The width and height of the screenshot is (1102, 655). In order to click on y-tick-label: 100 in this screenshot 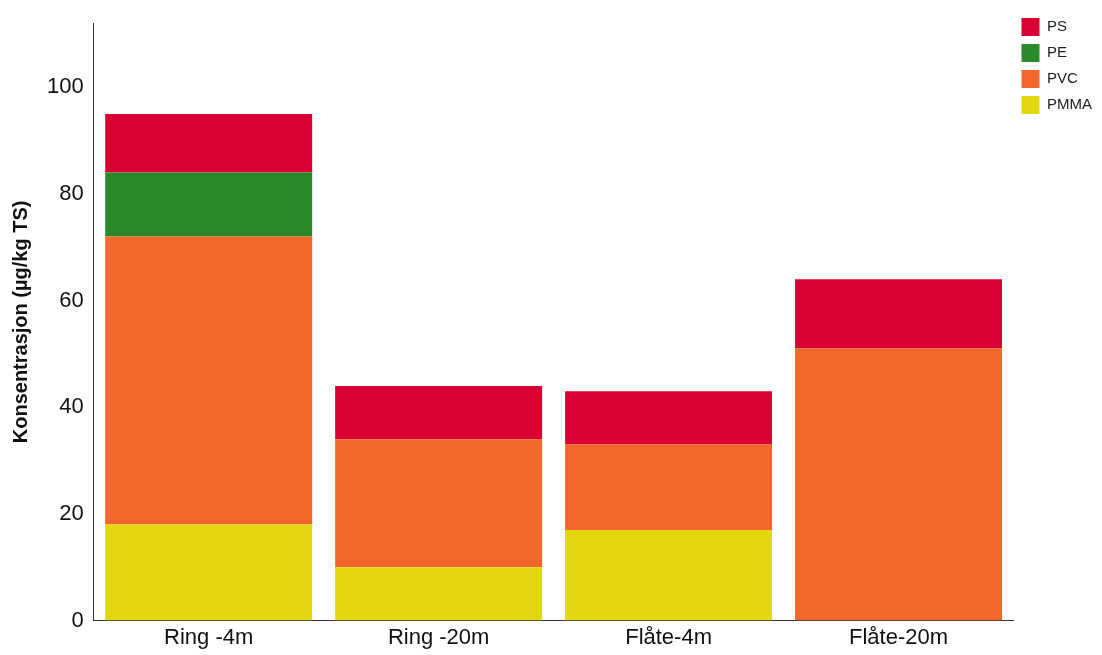, I will do `click(65, 86)`.